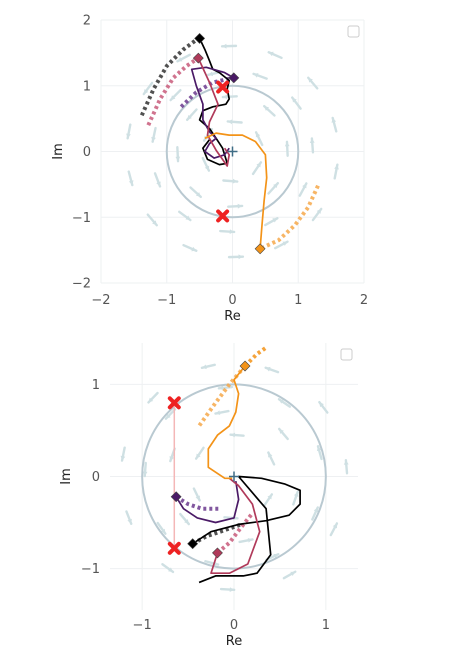  I want to click on x-tick-label: 0, so click(232, 300).